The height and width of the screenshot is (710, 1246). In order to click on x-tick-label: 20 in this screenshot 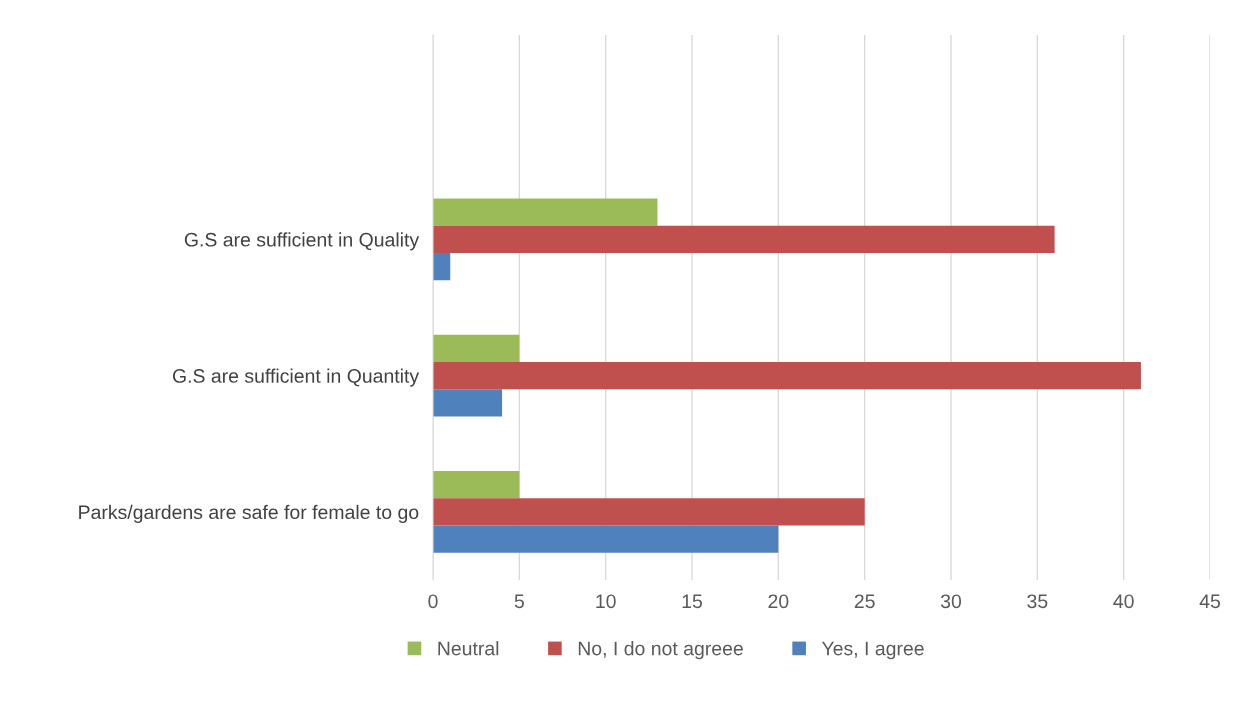, I will do `click(778, 601)`.